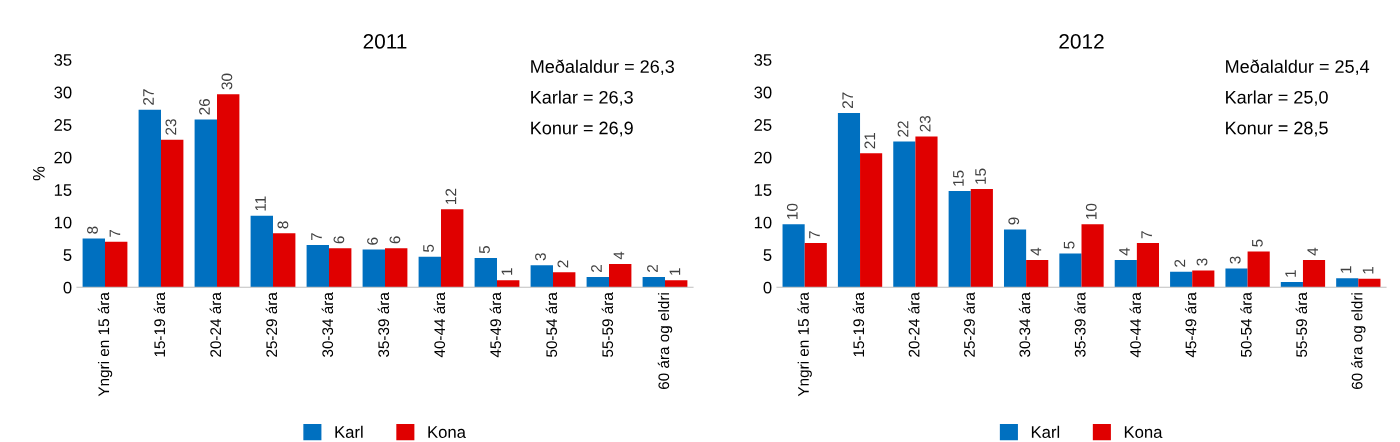  What do you see at coordinates (903, 129) in the screenshot?
I see `data-label: 22` at bounding box center [903, 129].